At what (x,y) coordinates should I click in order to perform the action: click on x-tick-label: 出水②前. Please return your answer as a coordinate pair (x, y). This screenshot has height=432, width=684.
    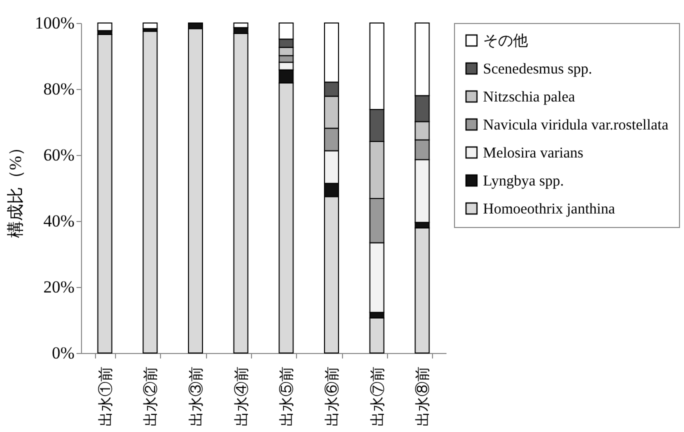
    Looking at the image, I should click on (151, 396).